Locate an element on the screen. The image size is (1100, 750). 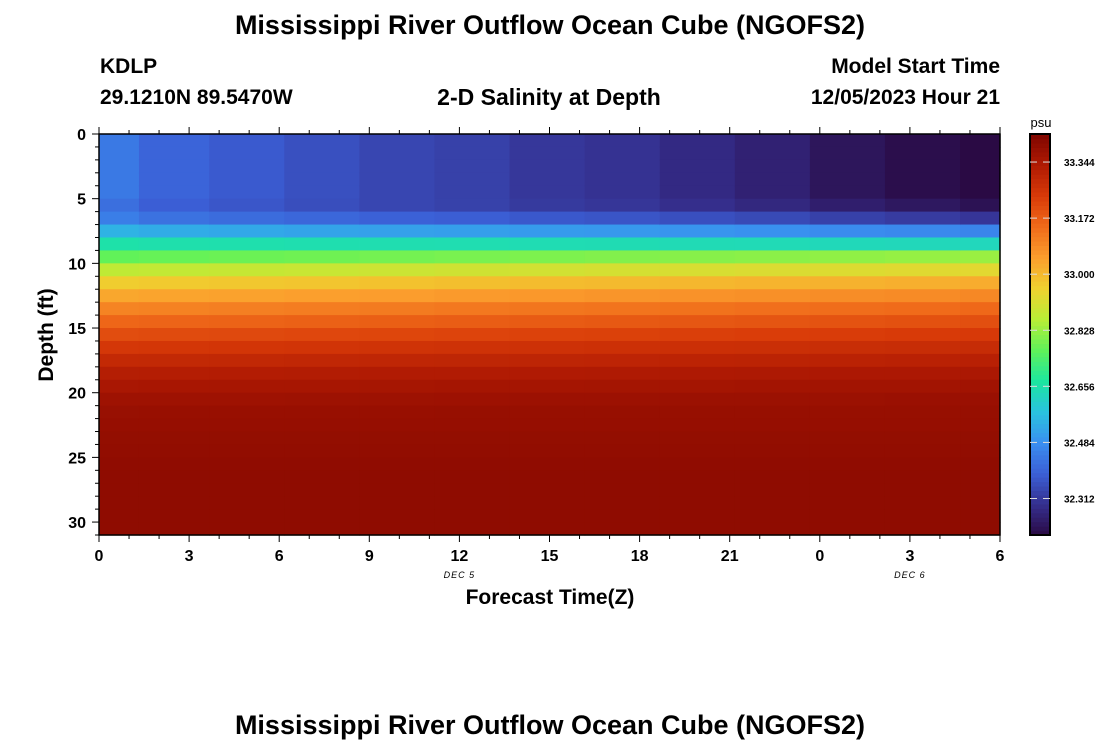
colorbar-tick-label: 32.656 is located at coordinates (1079, 387).